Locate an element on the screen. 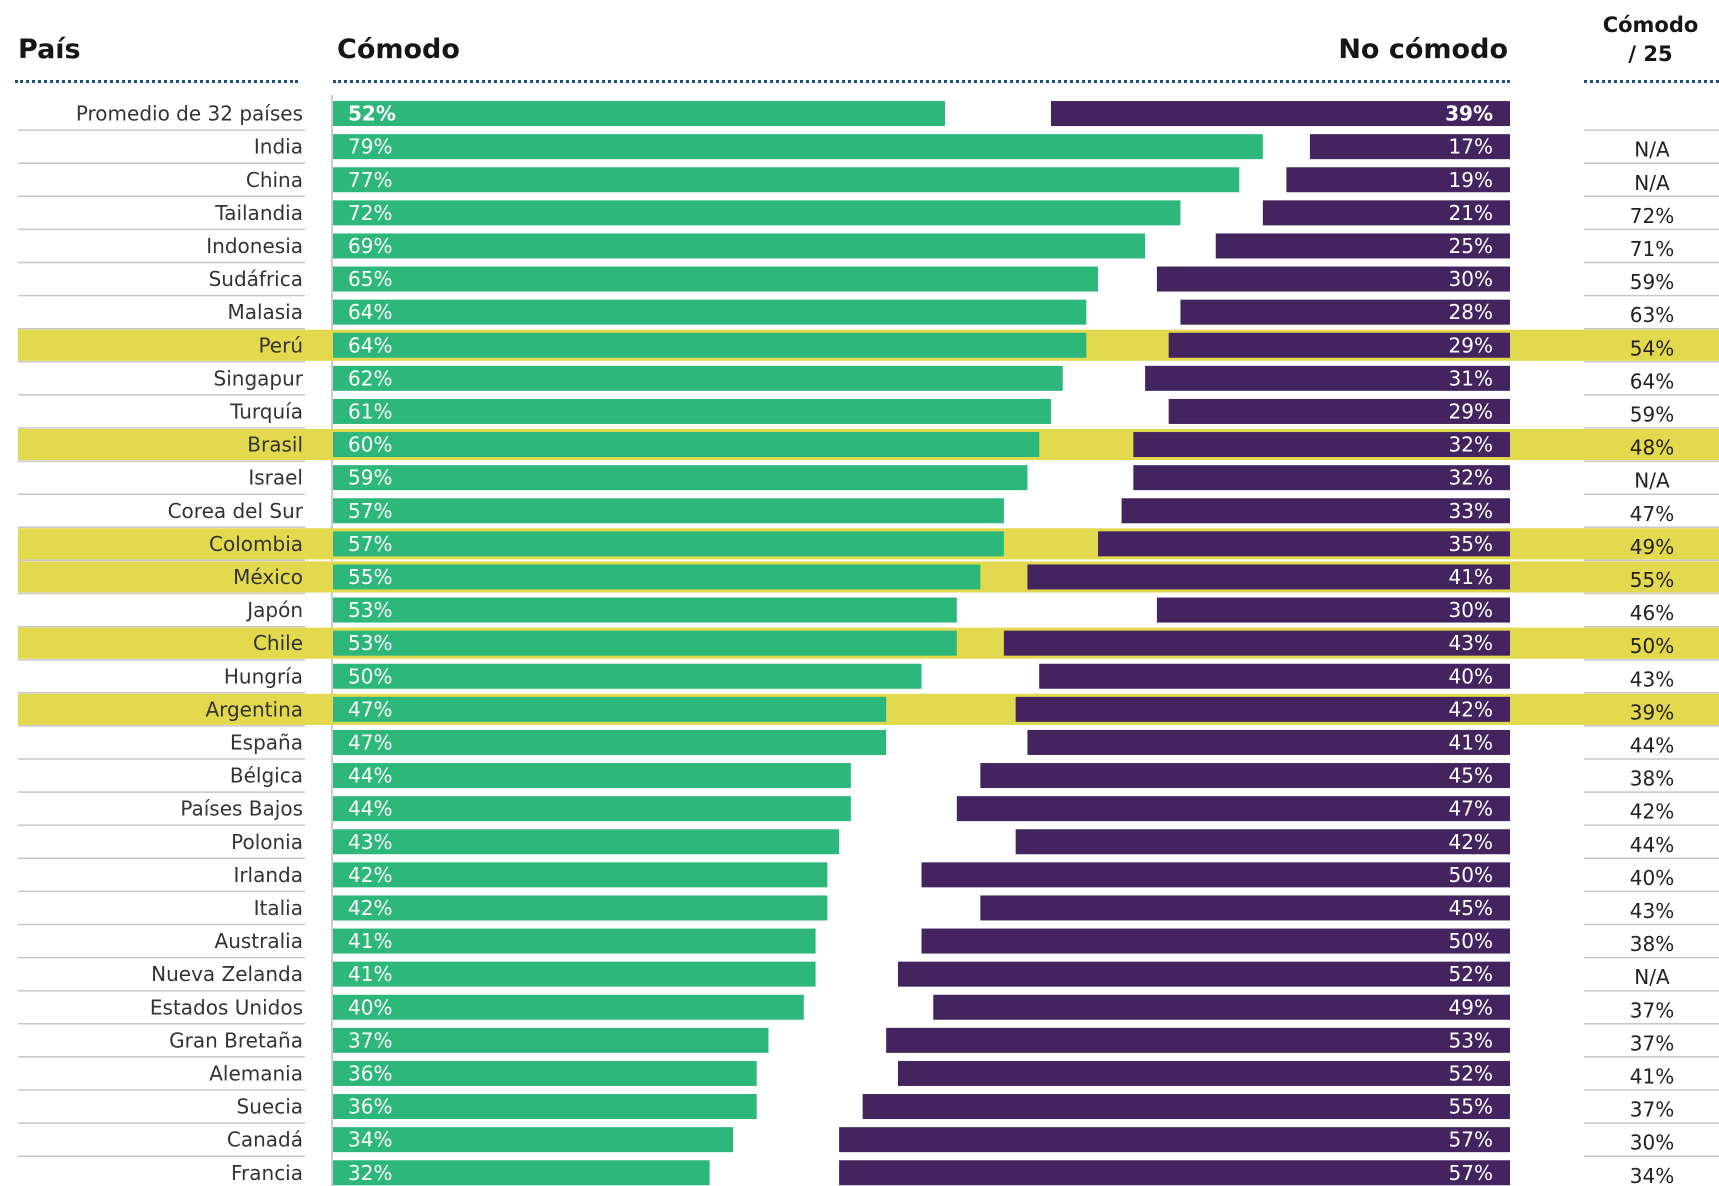 The width and height of the screenshot is (1719, 1186). comfortable-value-label: 32% is located at coordinates (370, 1173).